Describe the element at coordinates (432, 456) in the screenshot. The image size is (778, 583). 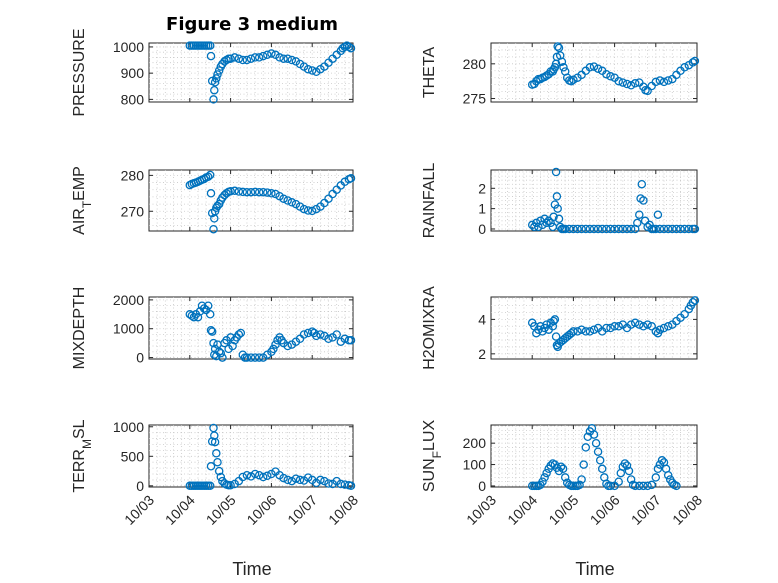
I see `y-axis-label: SUNFLUX` at that location.